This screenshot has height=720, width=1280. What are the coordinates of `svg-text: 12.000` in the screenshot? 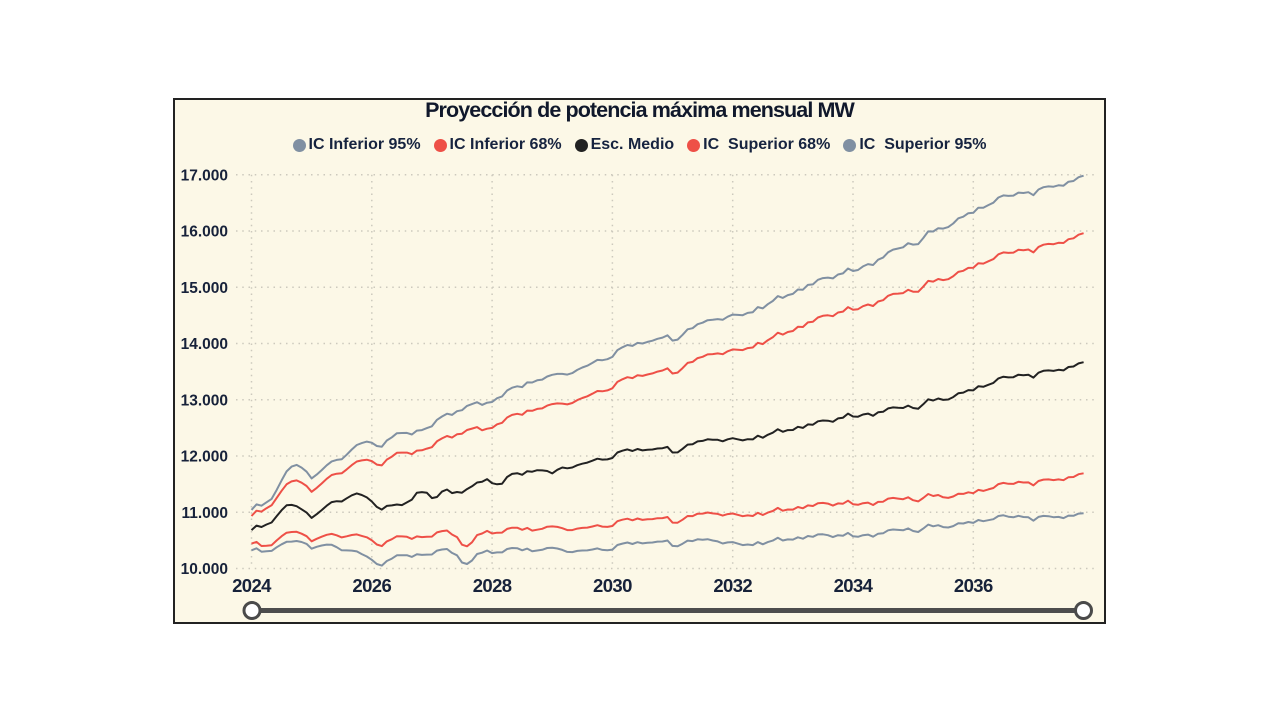 It's located at (204, 457).